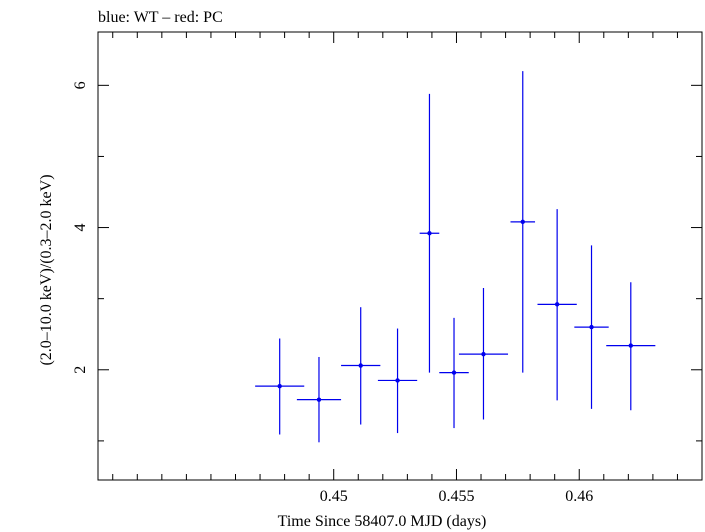  What do you see at coordinates (80, 370) in the screenshot?
I see `y-tick-label: 2` at bounding box center [80, 370].